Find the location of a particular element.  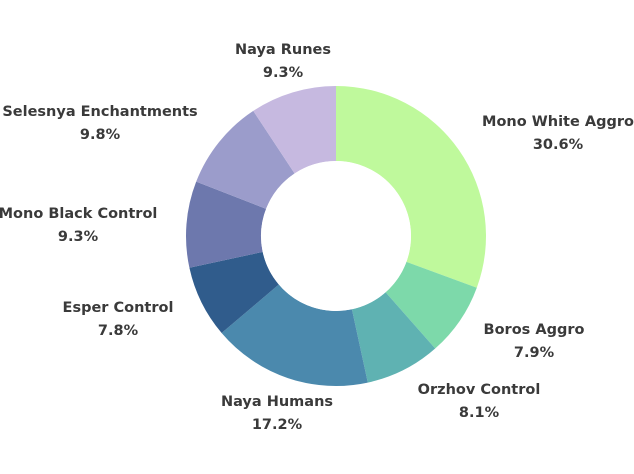

slice-label: Selesnya Enchantments is located at coordinates (99, 112).